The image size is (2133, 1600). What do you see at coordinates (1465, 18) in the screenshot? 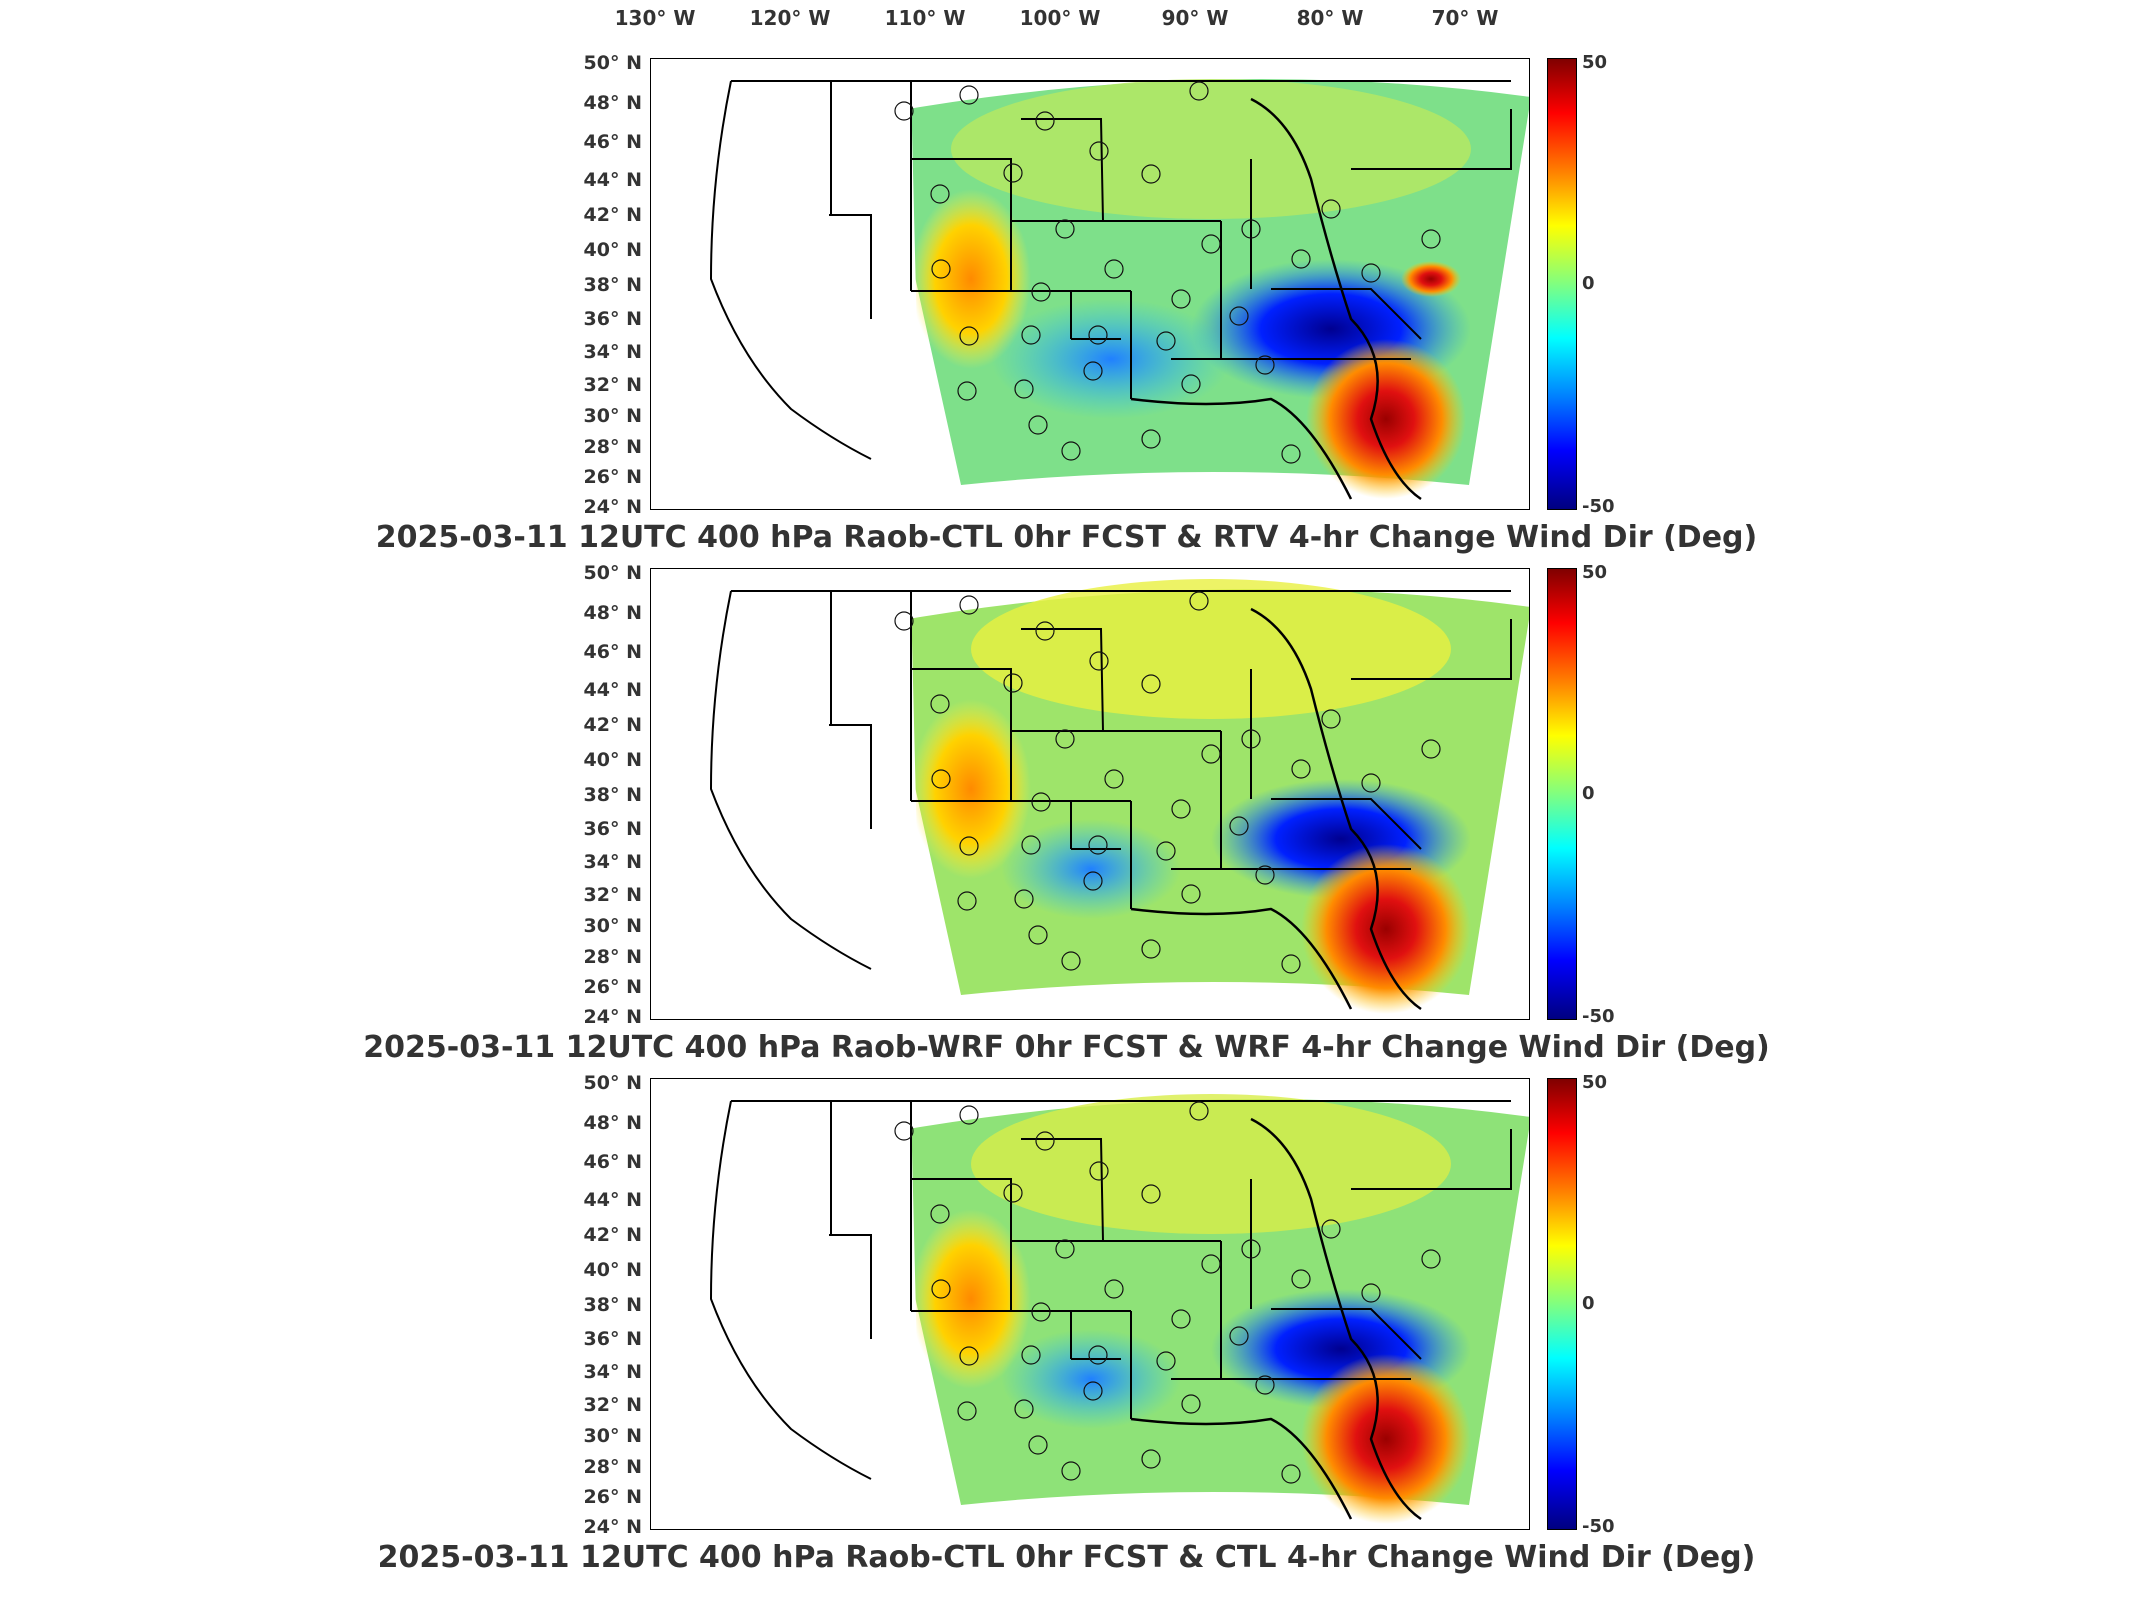
I see `lon-label-70w: 70° W` at bounding box center [1465, 18].